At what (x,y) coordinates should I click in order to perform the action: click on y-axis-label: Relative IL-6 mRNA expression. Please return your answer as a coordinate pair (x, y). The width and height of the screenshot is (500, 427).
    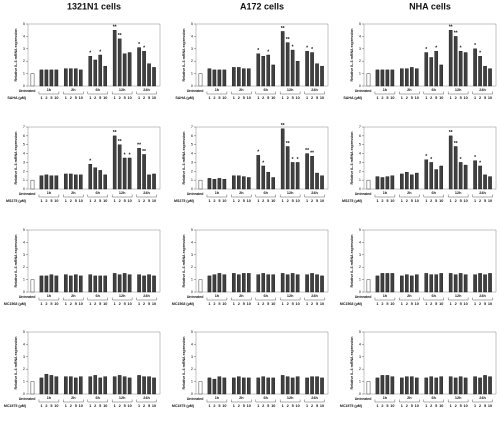
    Looking at the image, I should click on (352, 363).